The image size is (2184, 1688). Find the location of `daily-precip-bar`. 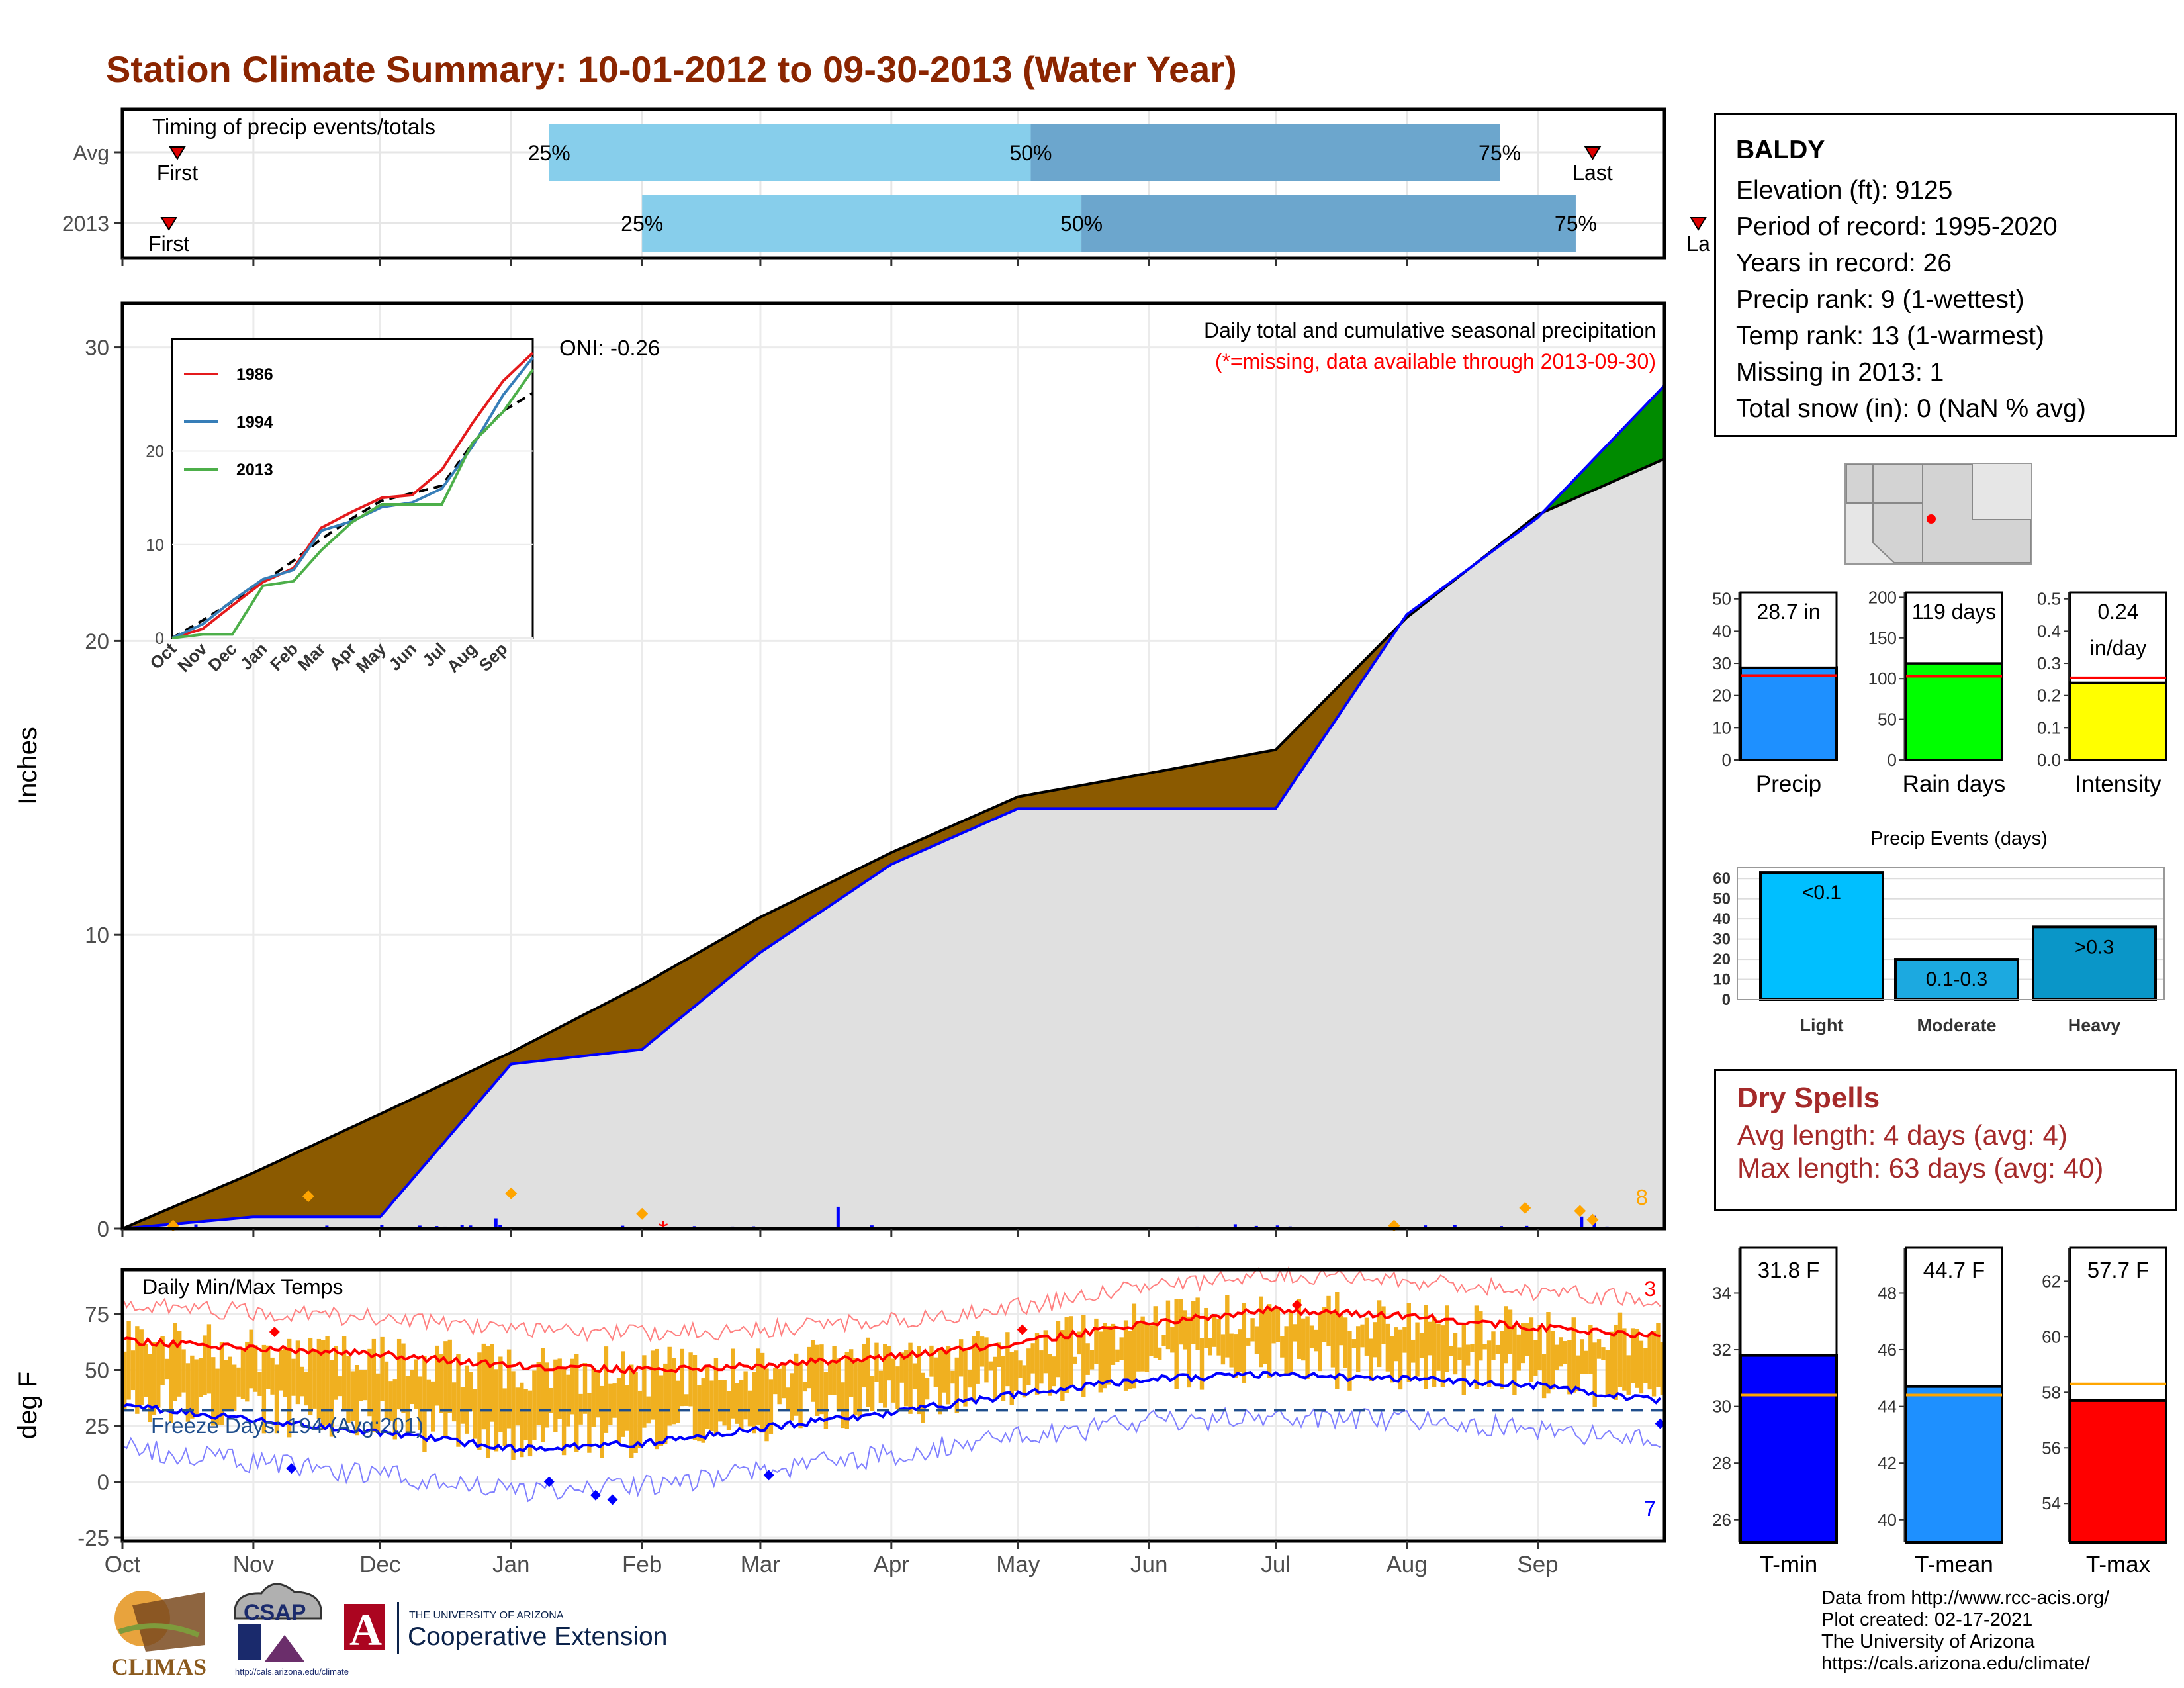

daily-precip-bar is located at coordinates (462, 1227).